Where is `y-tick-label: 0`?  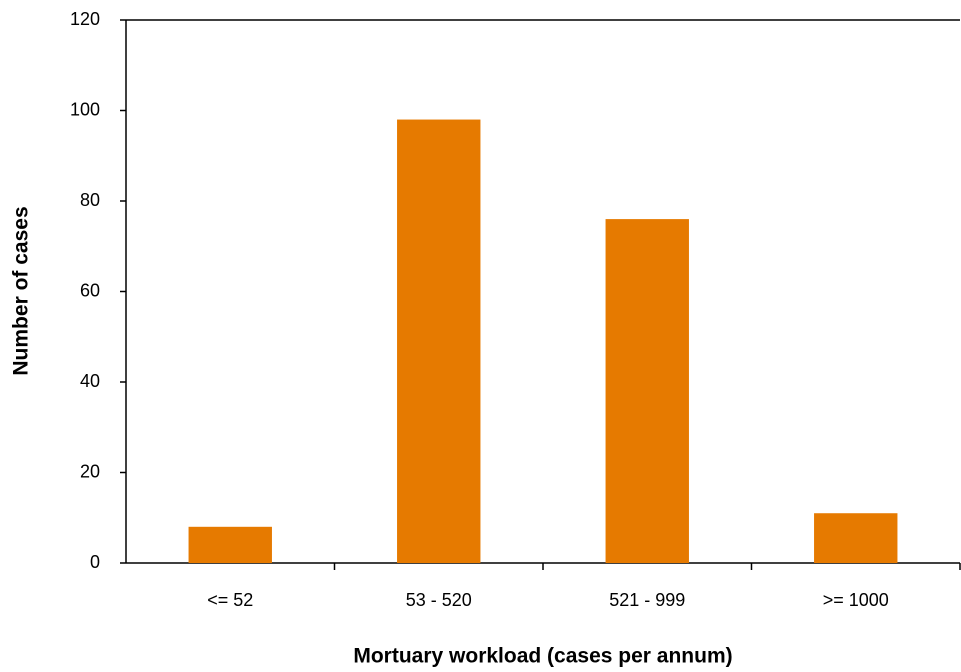 y-tick-label: 0 is located at coordinates (95, 562).